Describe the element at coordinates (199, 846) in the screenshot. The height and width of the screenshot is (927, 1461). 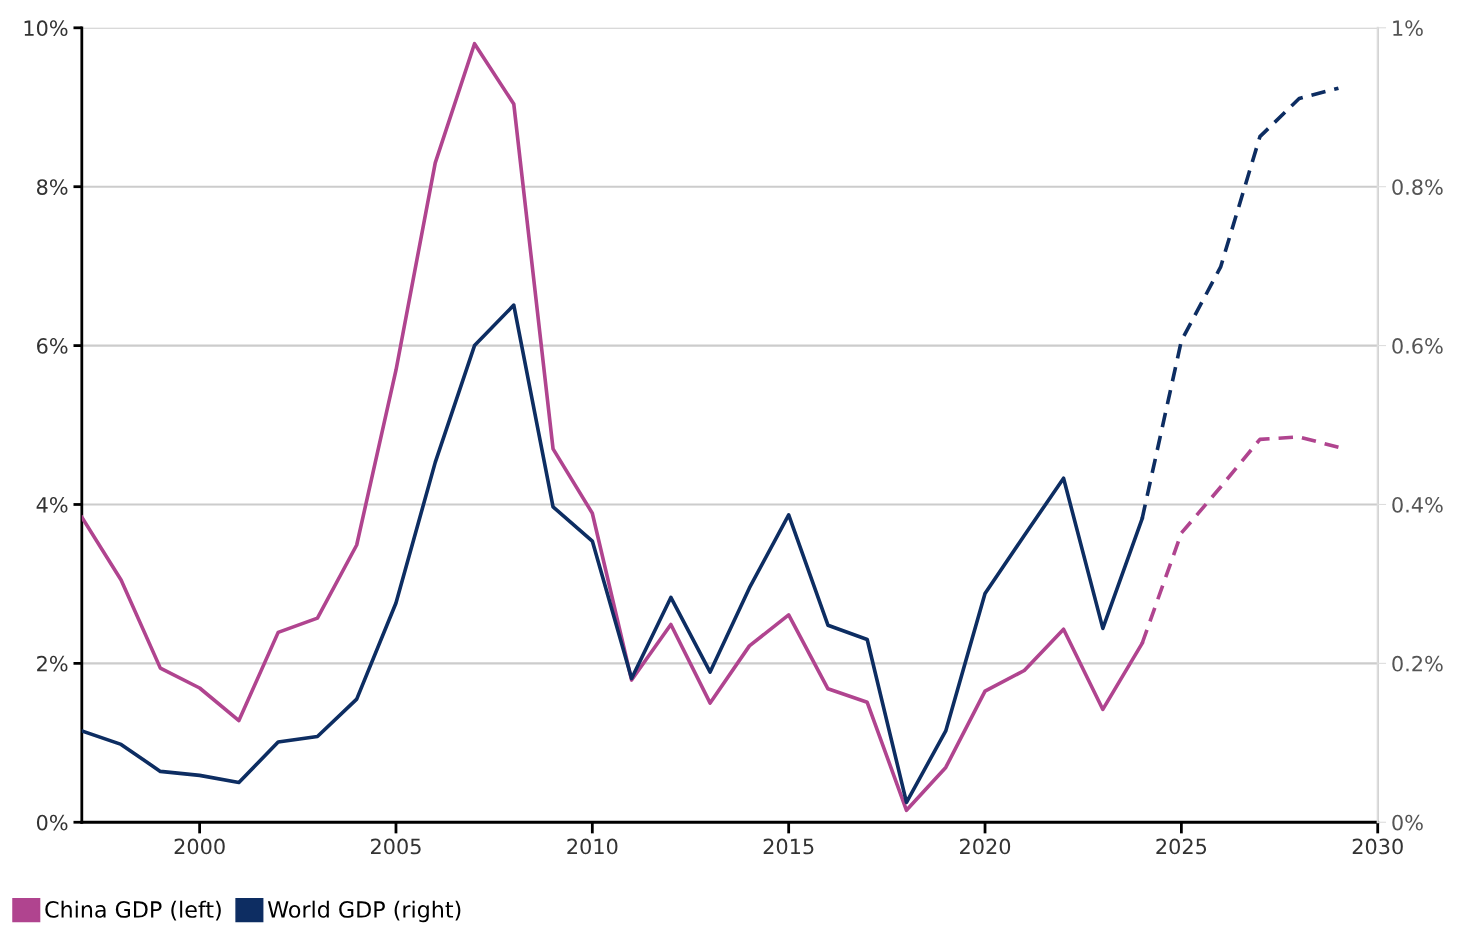
I see `x-tick-label: 2000` at that location.